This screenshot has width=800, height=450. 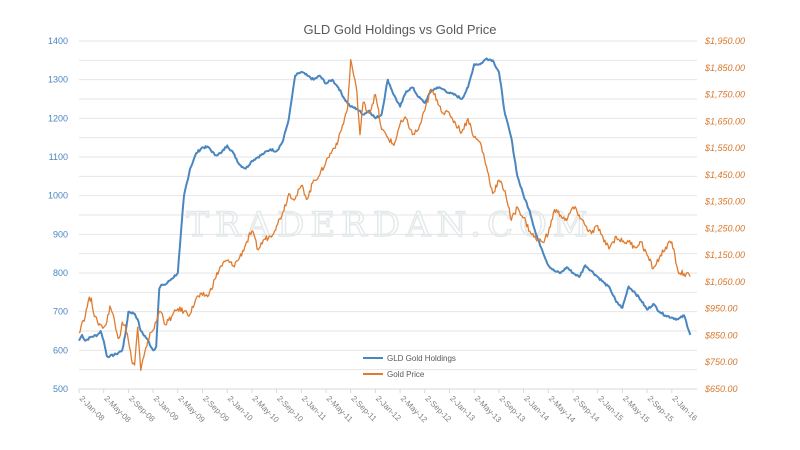 I want to click on x-tick-label: 2-Jan-15, so click(x=610, y=408).